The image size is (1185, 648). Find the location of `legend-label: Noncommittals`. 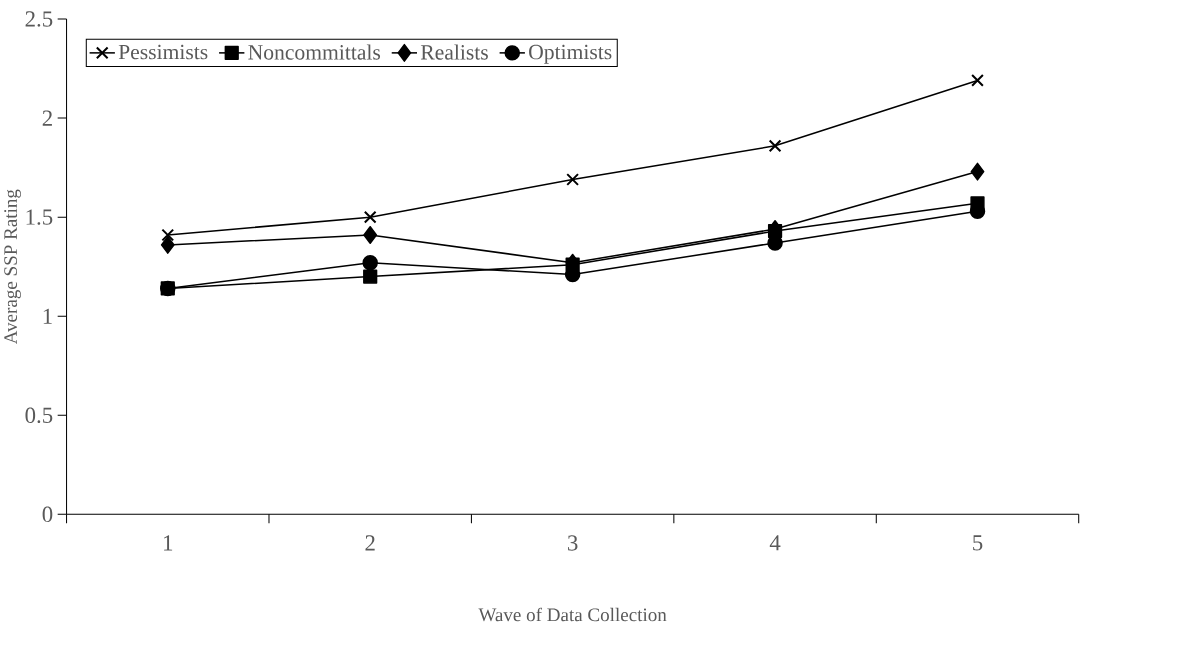

legend-label: Noncommittals is located at coordinates (314, 52).